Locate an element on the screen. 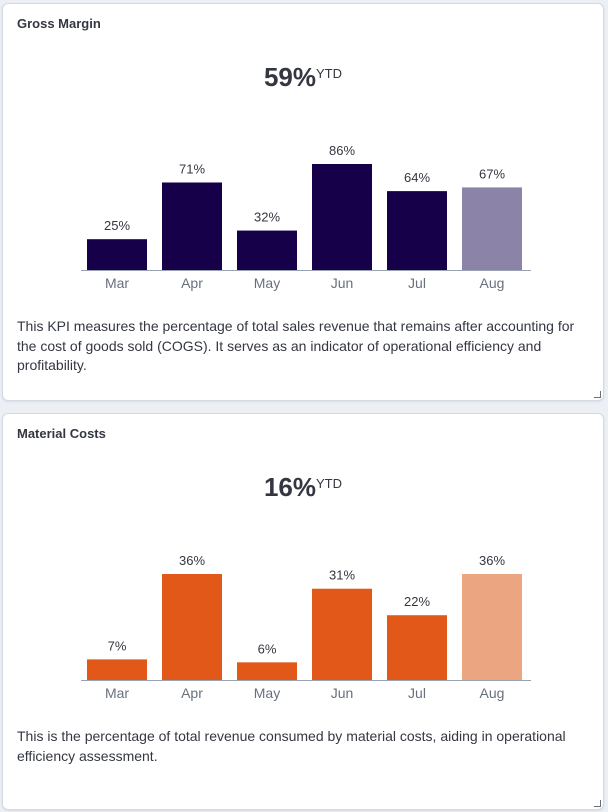 The width and height of the screenshot is (608, 812). kpi-metric: 16%YTD is located at coordinates (303, 490).